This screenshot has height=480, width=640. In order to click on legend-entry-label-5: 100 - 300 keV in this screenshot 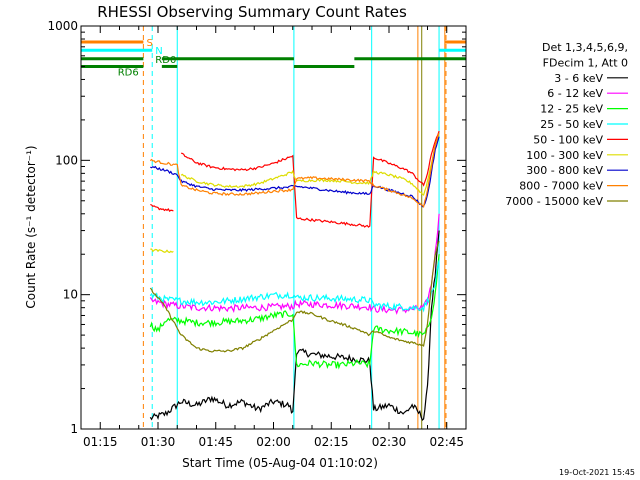, I will do `click(564, 155)`.